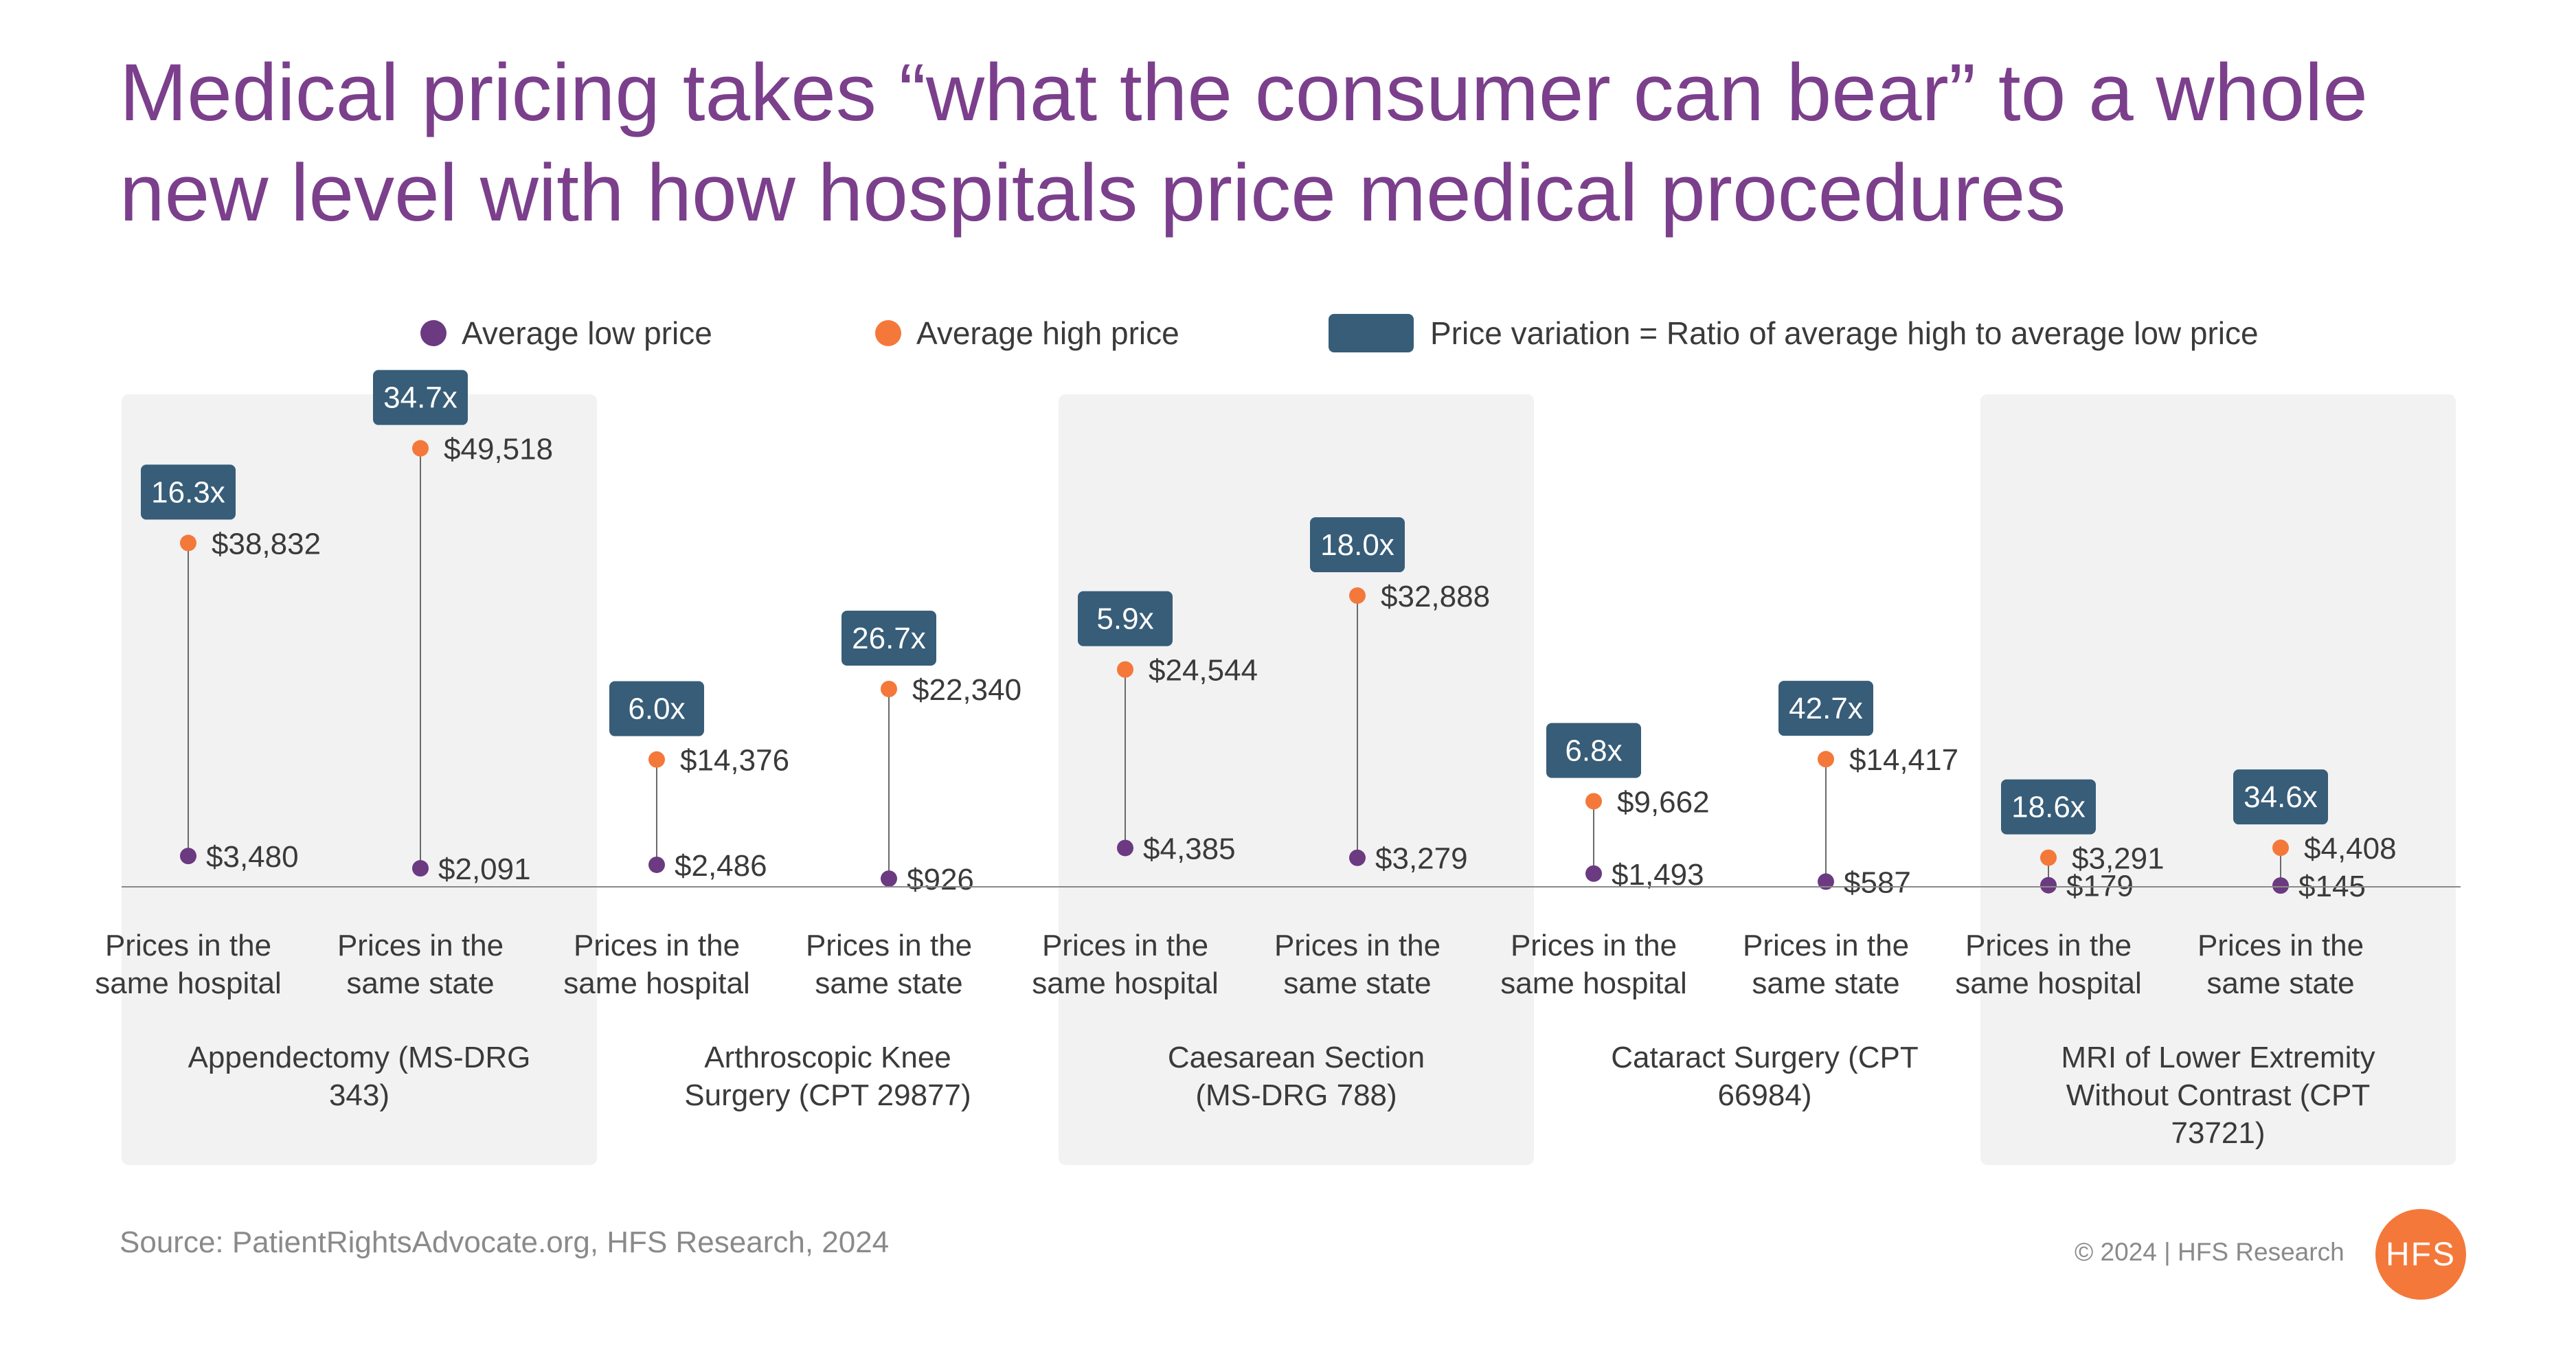  Describe the element at coordinates (498, 449) in the screenshot. I see `high-price-label: $49,518` at that location.